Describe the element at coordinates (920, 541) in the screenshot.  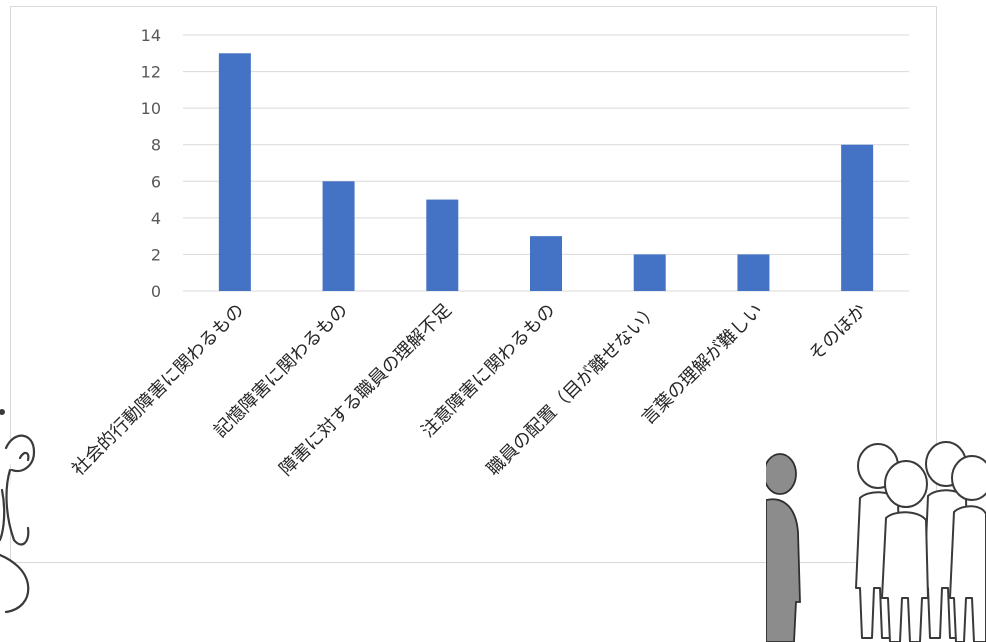
I see `crowd-of-people-icon` at that location.